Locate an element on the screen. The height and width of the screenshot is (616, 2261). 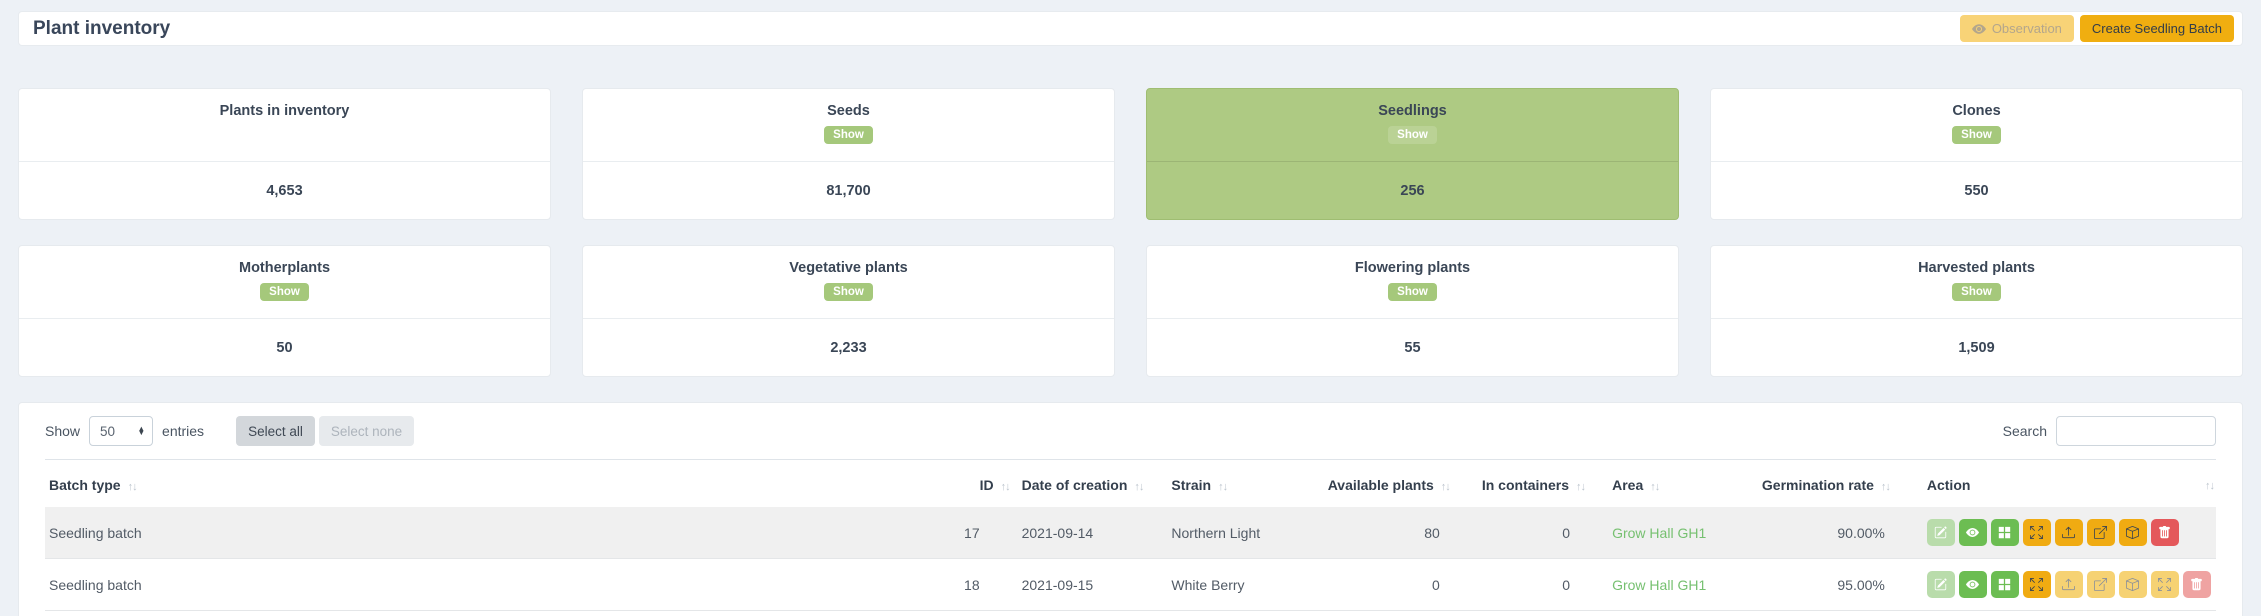
col-header-available-plants: Available plants ↑↓ is located at coordinates (1389, 485).